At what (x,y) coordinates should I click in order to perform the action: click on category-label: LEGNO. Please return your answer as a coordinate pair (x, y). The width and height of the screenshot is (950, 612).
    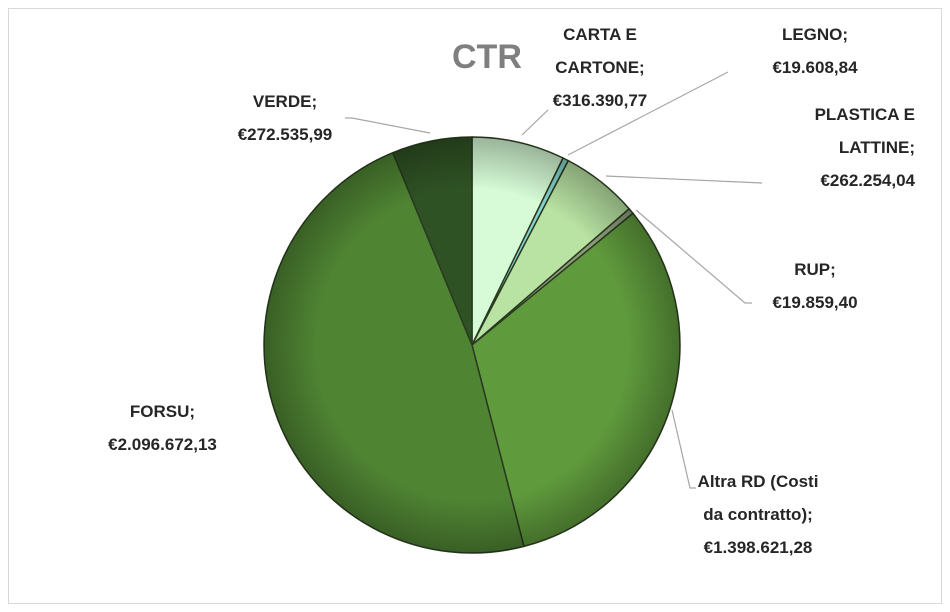
    Looking at the image, I should click on (812, 34).